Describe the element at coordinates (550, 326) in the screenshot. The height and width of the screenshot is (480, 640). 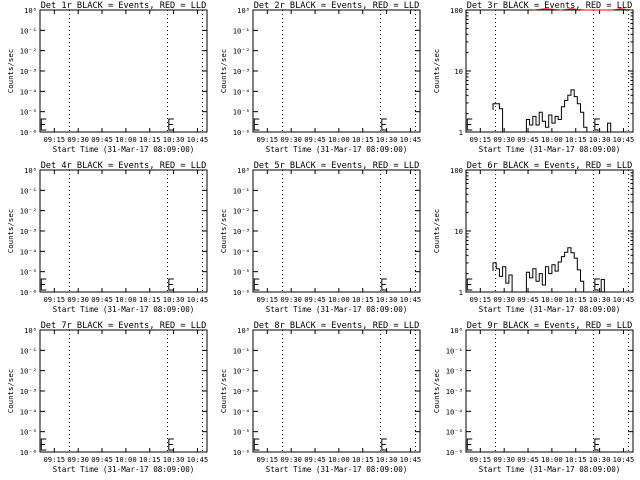
I see `plot-title: Det 9r BLACK = Events, RED = LLD` at that location.